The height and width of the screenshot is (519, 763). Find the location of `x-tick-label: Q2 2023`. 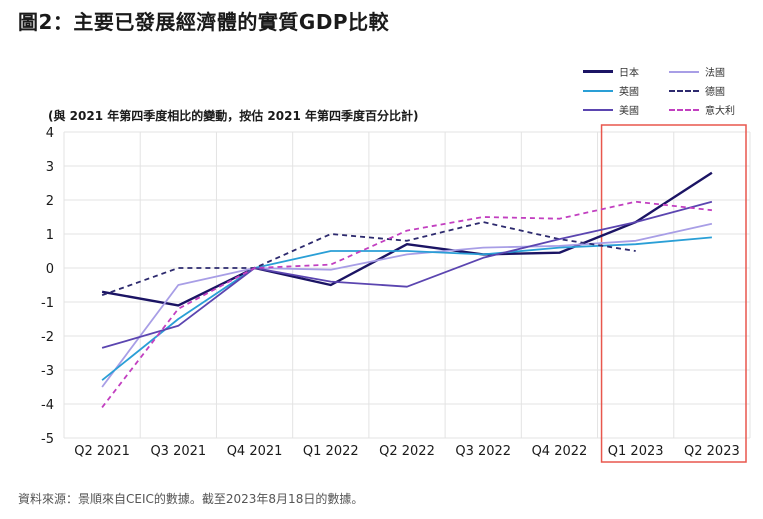

x-tick-label: Q2 2023 is located at coordinates (712, 451).